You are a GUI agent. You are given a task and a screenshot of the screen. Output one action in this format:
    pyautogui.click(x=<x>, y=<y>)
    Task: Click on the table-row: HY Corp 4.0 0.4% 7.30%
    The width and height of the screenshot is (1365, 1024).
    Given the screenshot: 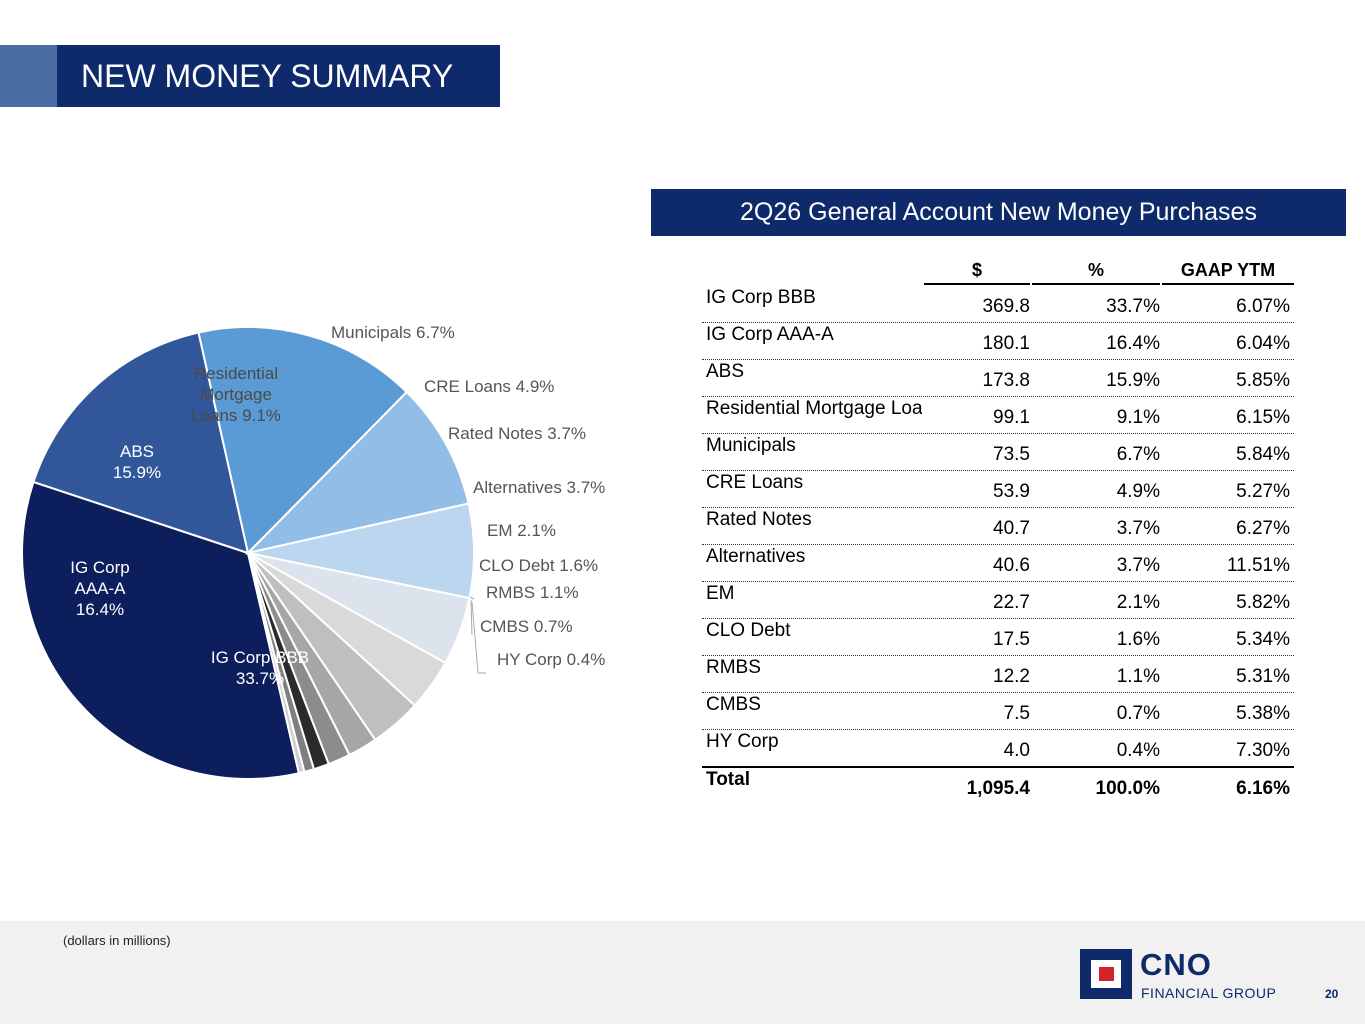 What is the action you would take?
    pyautogui.click(x=998, y=749)
    